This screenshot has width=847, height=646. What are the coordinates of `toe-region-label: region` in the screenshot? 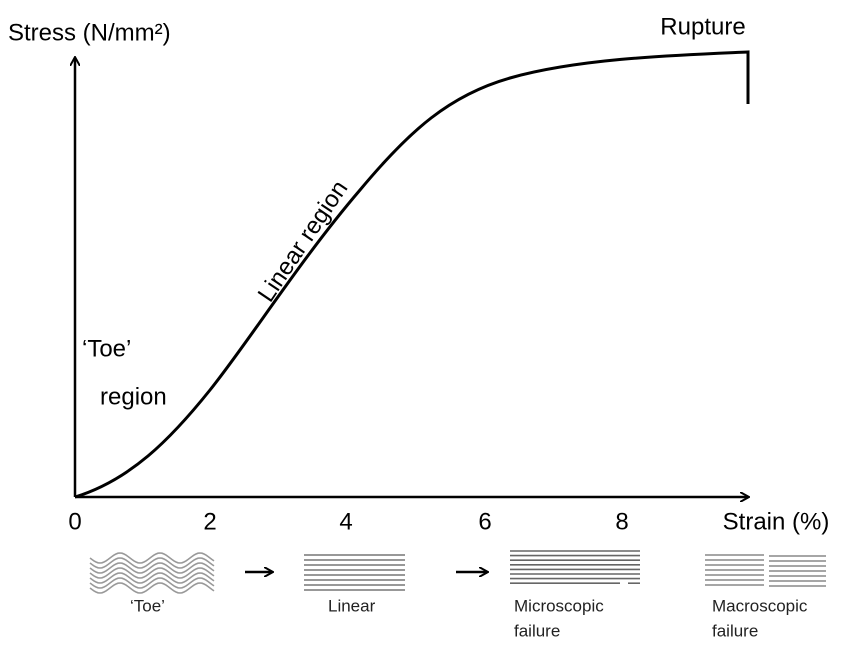 It's located at (133, 396).